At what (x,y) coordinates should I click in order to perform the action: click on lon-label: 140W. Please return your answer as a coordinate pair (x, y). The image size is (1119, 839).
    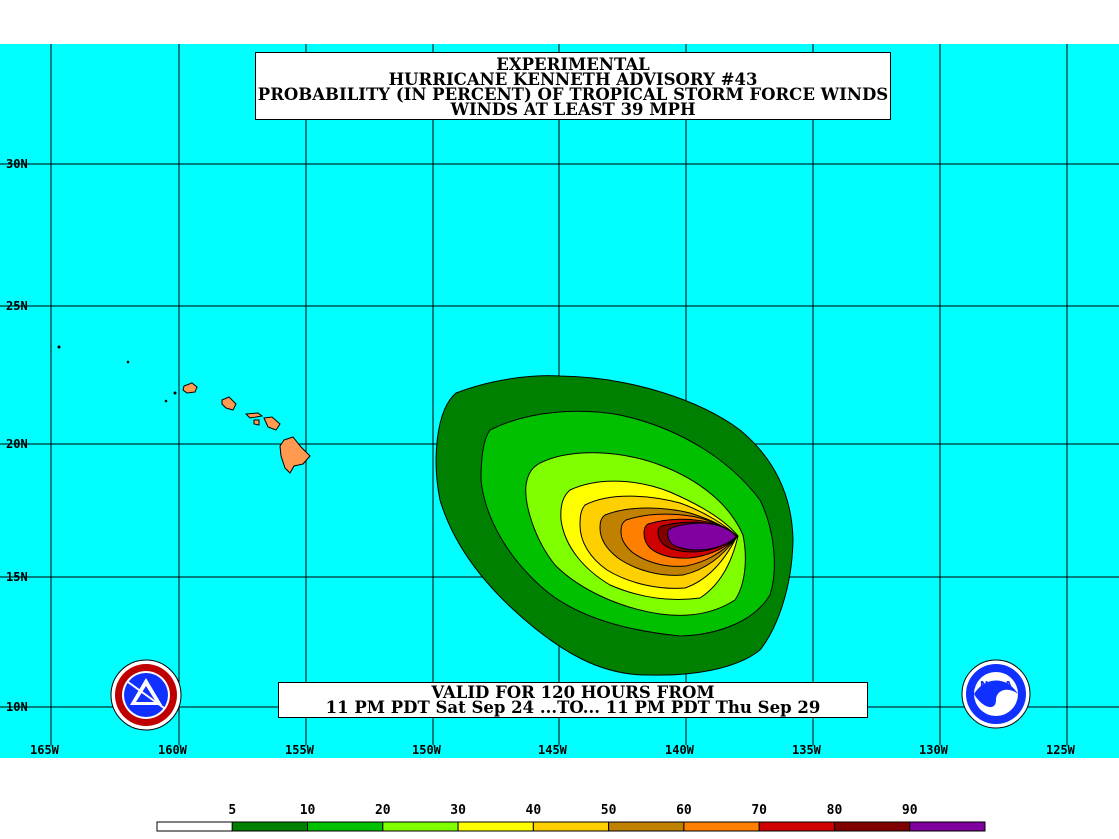
    Looking at the image, I should click on (680, 750).